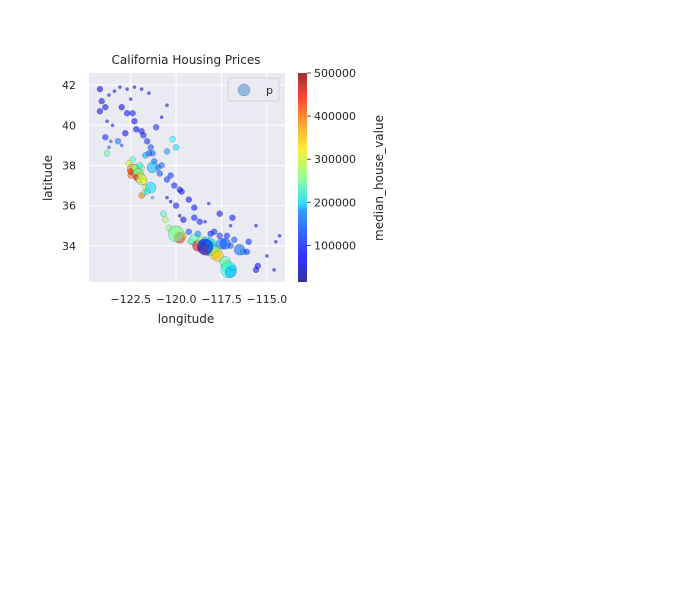 Image resolution: width=700 pixels, height=600 pixels. Describe the element at coordinates (244, 90) in the screenshot. I see `legend-marker` at that location.